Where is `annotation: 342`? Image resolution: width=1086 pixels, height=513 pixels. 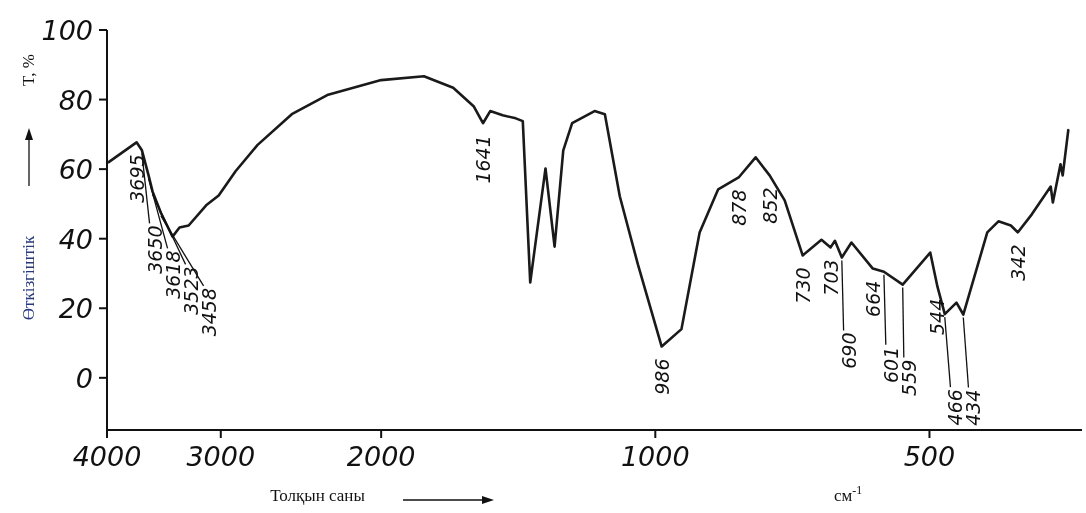
annotation: 342 is located at coordinates (1017, 262).